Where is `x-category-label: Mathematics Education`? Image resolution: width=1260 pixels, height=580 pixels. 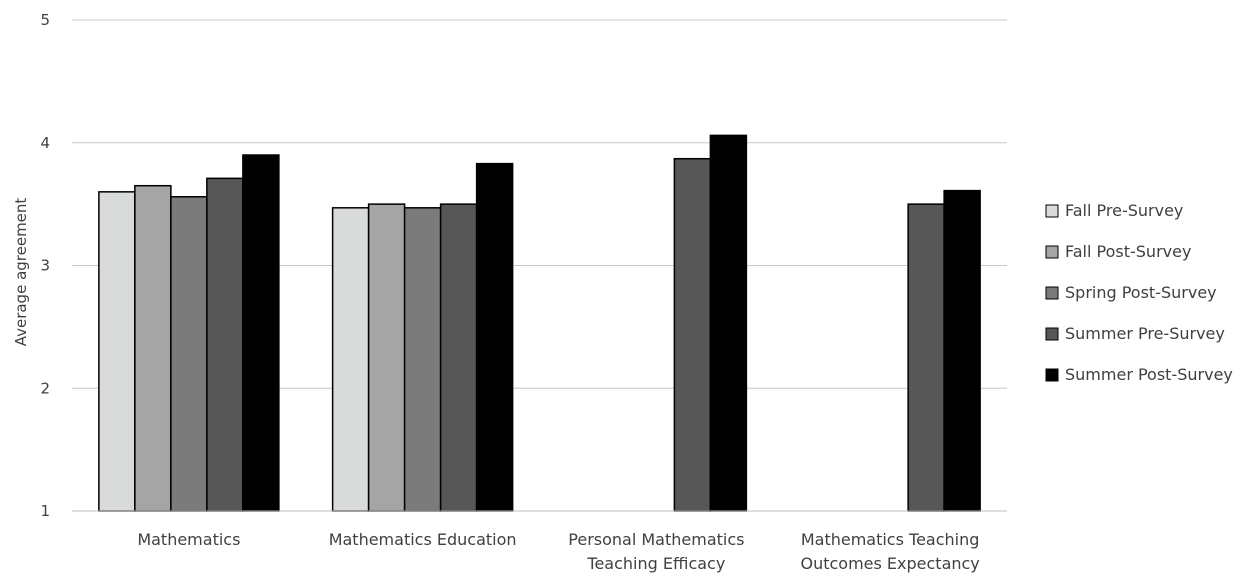
x-category-label: Mathematics Education is located at coordinates (423, 539).